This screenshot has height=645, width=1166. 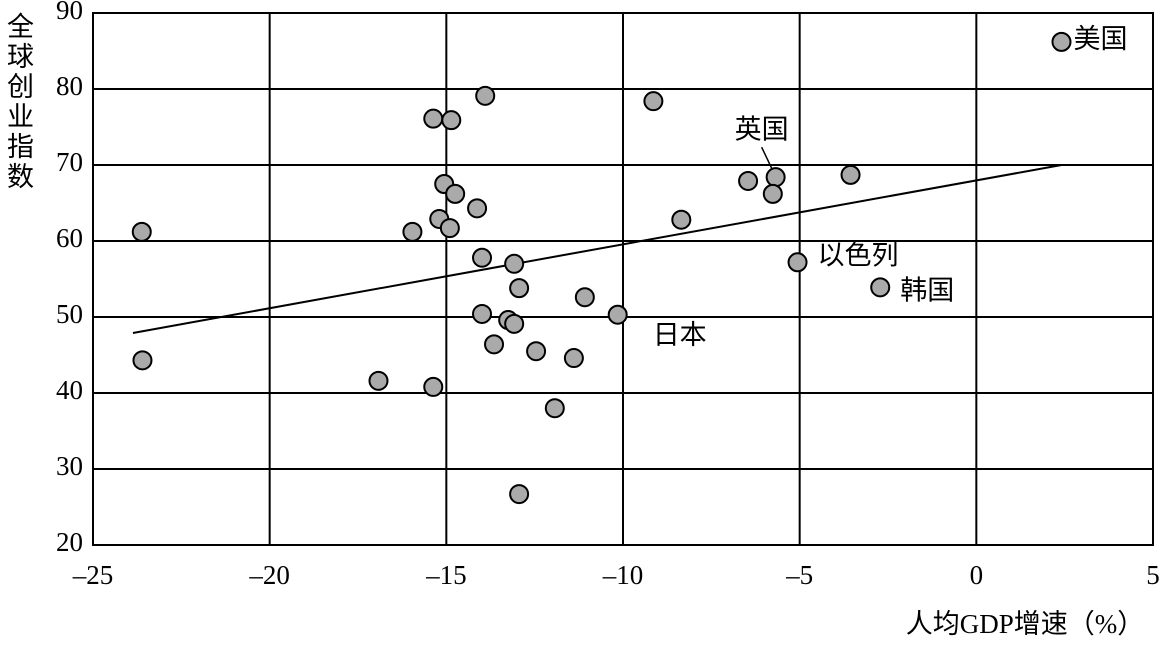 What do you see at coordinates (69, 466) in the screenshot?
I see `y-tick-label: 30` at bounding box center [69, 466].